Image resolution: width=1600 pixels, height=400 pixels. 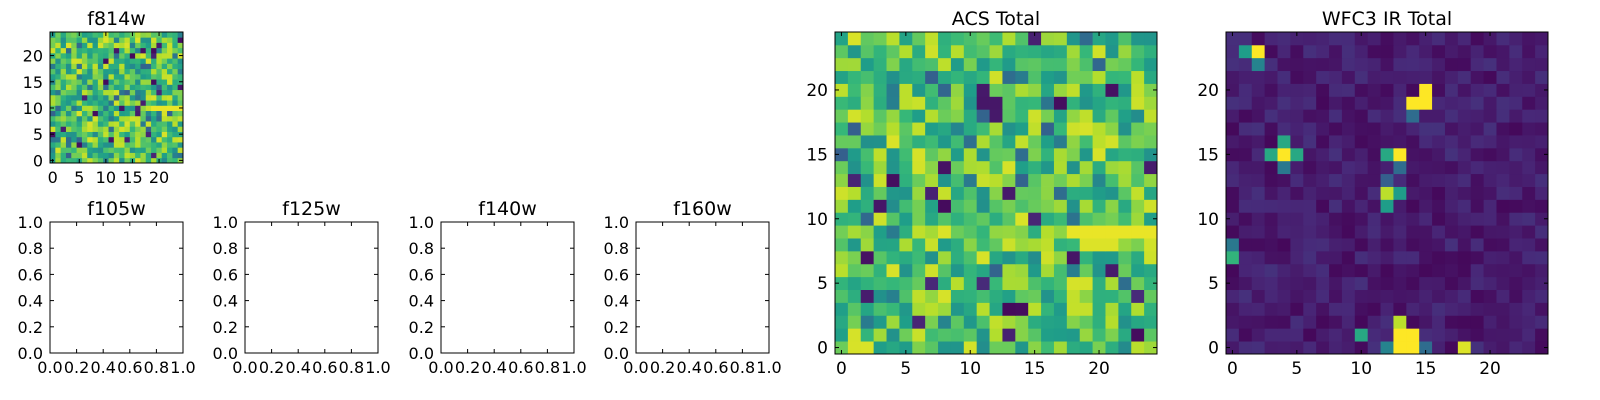 I want to click on y-tick-label: 0.0, so click(x=616, y=353).